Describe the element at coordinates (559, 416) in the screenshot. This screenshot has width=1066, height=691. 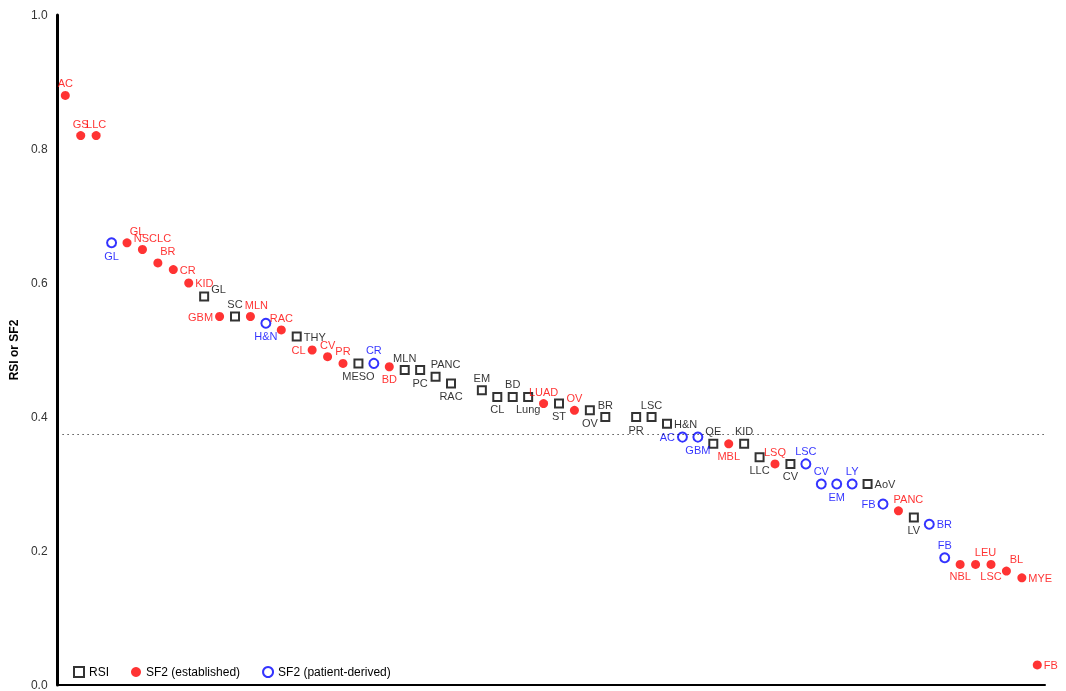
I see `data-label: ST` at that location.